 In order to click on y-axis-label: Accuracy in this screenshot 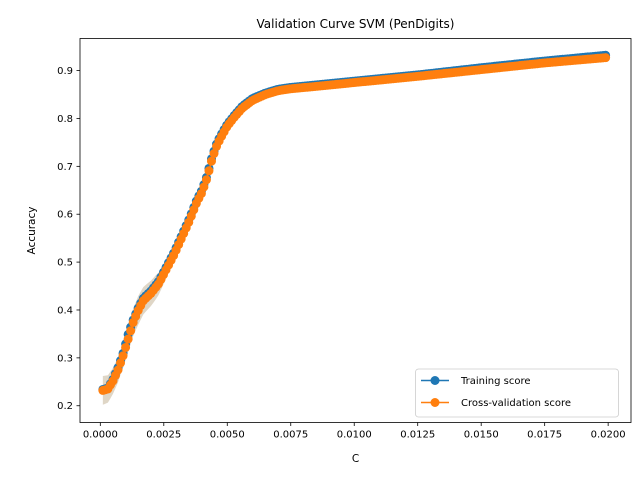, I will do `click(32, 231)`.